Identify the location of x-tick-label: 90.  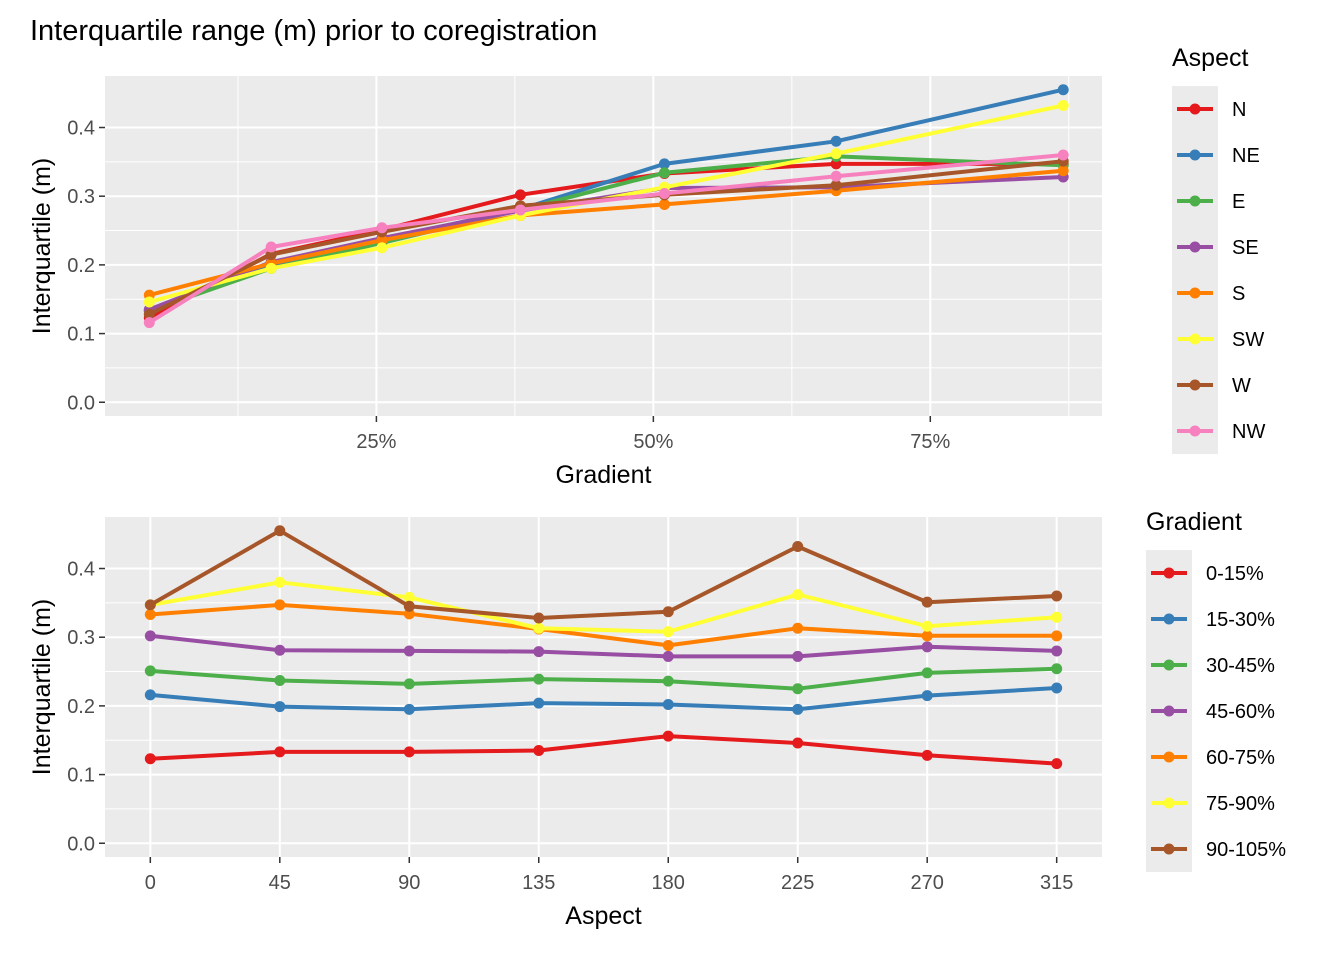
(409, 883).